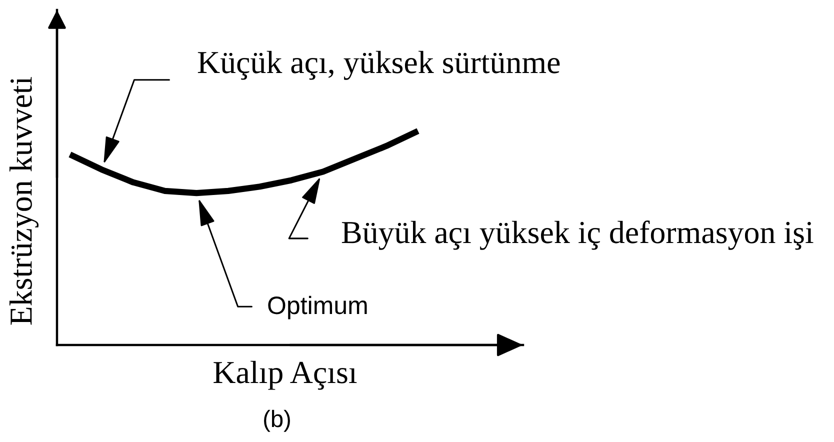 This screenshot has width=834, height=442. I want to click on text: Küçük açı, yüksek sürtünme, so click(379, 65).